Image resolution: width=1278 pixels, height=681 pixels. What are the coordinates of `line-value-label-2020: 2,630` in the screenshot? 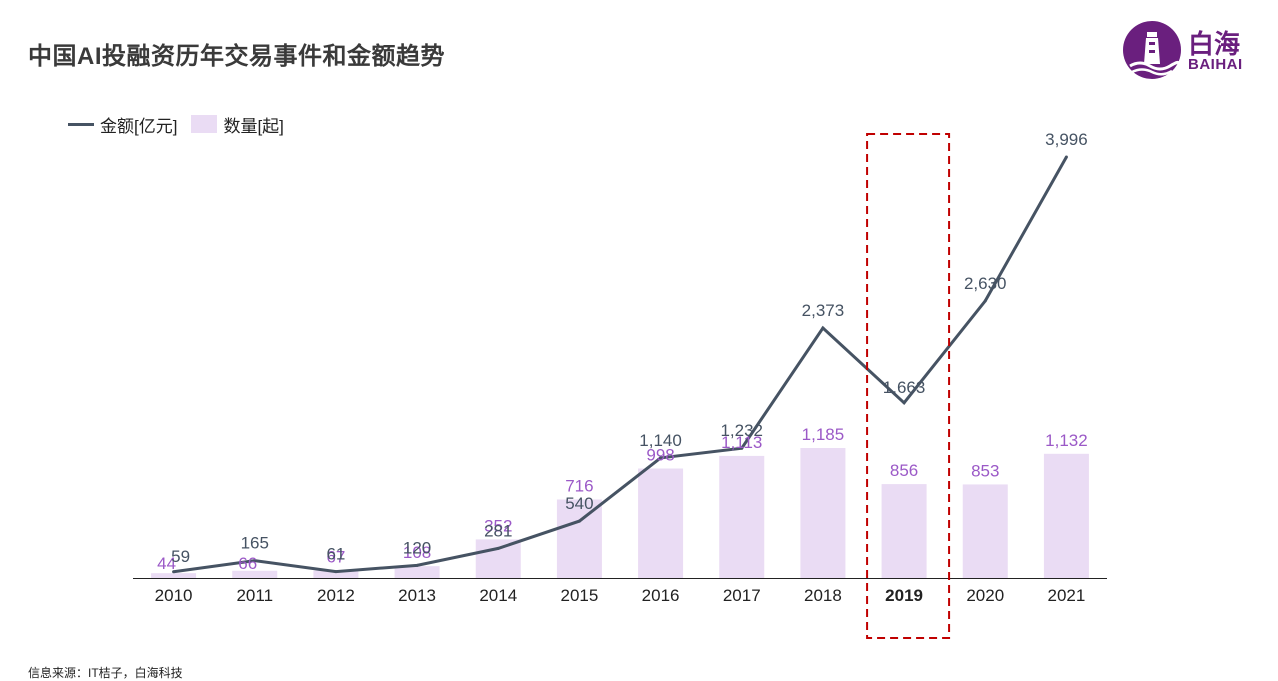 It's located at (985, 283).